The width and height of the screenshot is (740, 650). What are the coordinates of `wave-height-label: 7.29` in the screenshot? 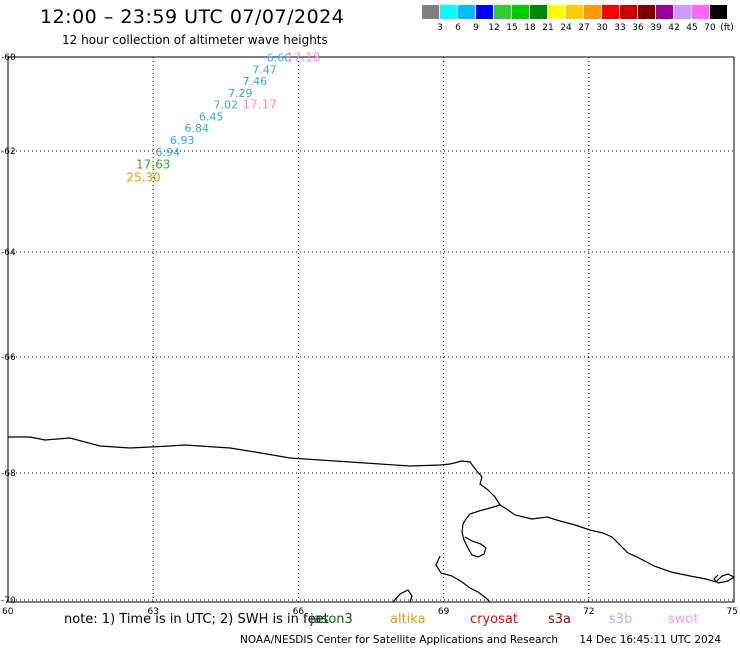 It's located at (240, 93).